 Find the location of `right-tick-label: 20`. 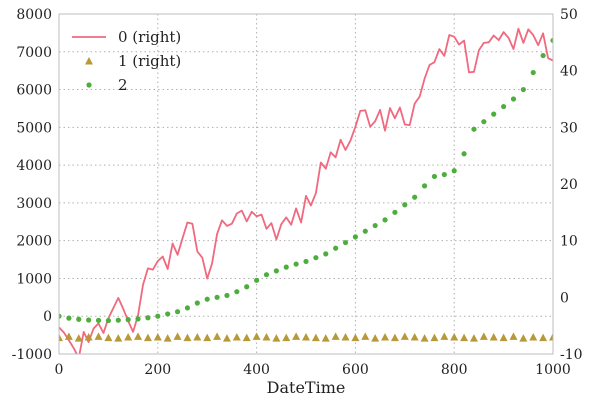

right-tick-label: 20 is located at coordinates (569, 185).